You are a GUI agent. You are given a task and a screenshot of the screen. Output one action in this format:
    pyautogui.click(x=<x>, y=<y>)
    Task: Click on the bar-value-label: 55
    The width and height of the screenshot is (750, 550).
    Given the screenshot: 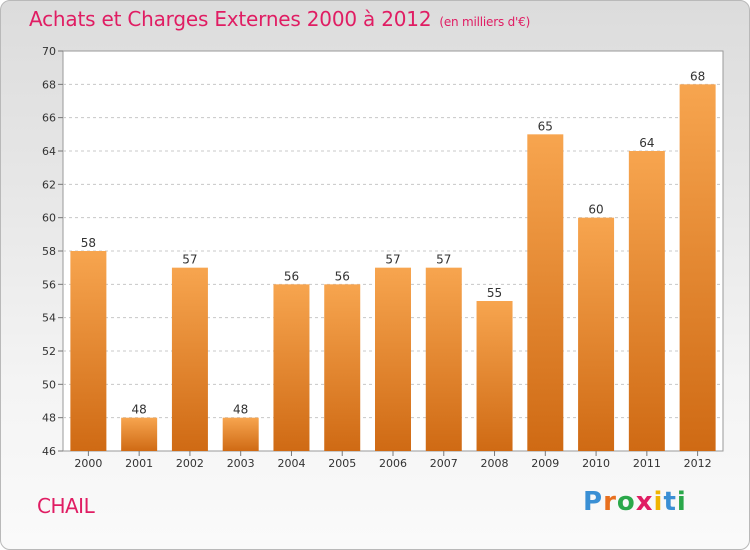 What is the action you would take?
    pyautogui.click(x=494, y=293)
    